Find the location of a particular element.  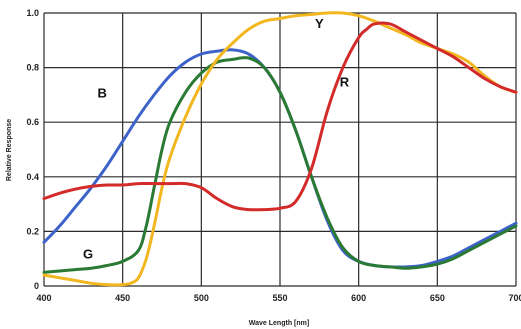

y-tick-label: 1.0 is located at coordinates (32, 13).